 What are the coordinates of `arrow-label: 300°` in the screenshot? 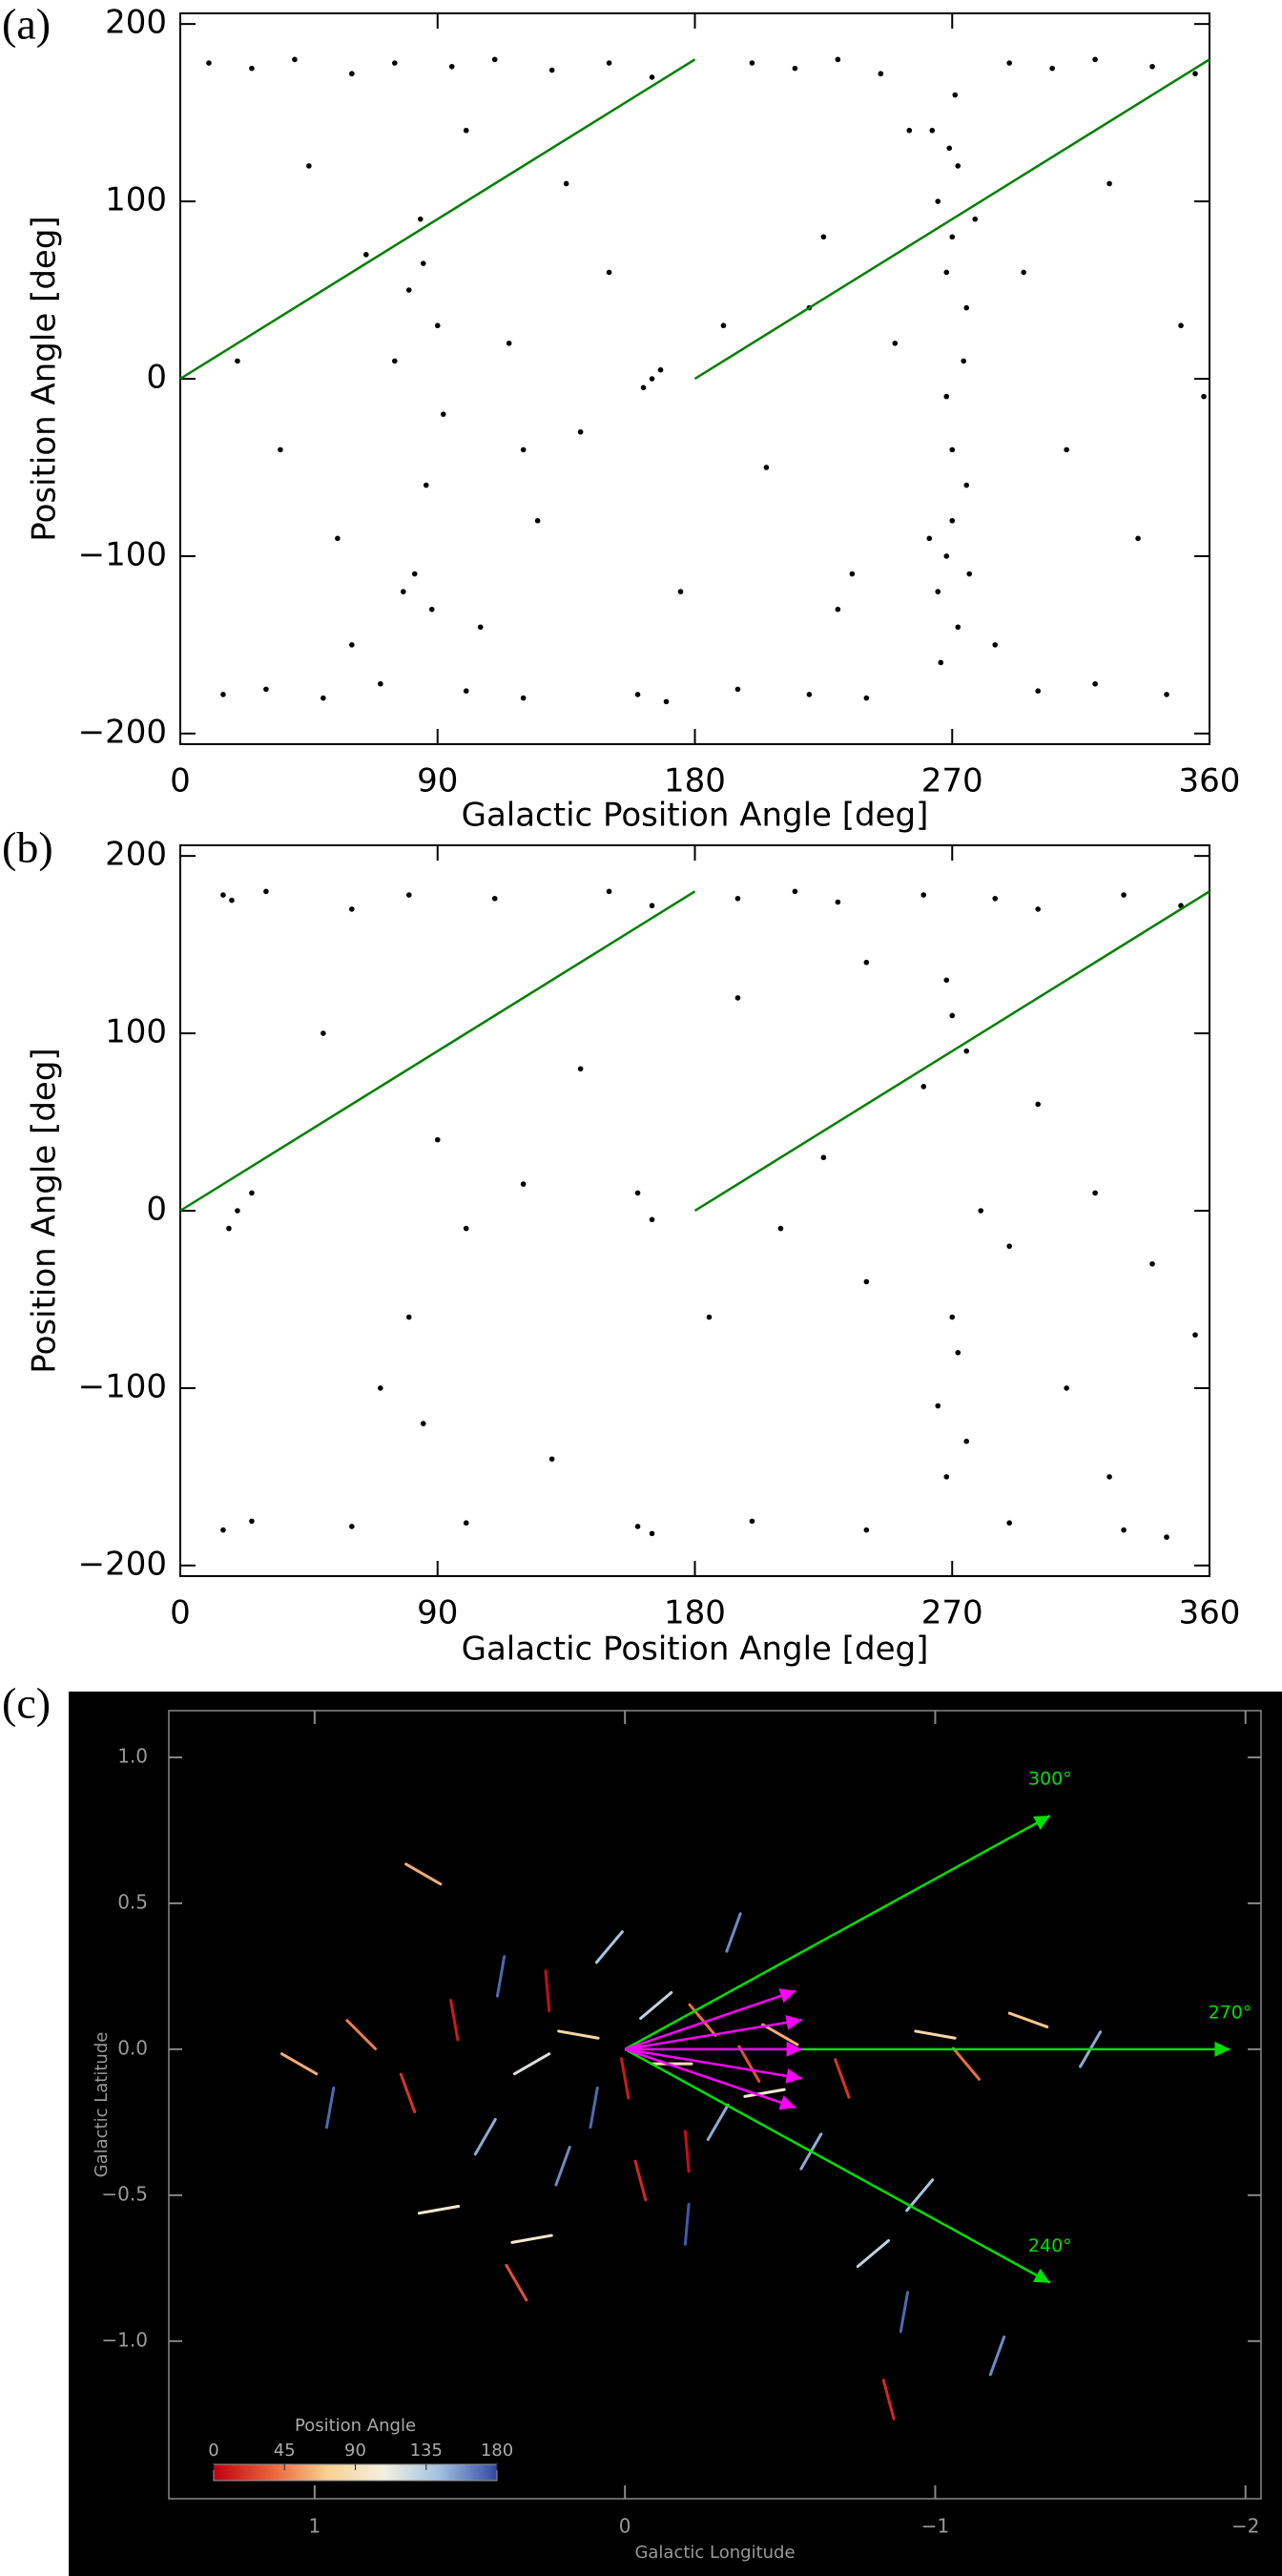 It's located at (1050, 1779).